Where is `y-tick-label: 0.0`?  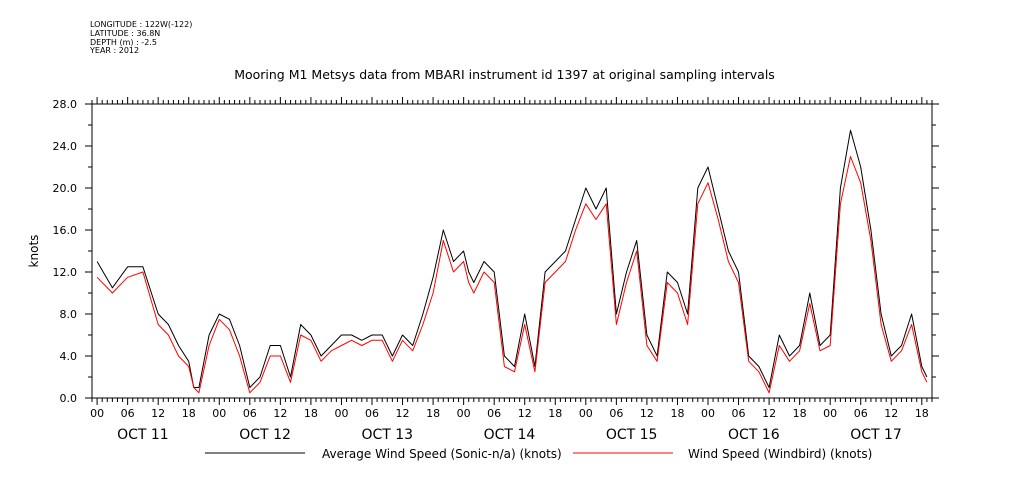 y-tick-label: 0.0 is located at coordinates (69, 398).